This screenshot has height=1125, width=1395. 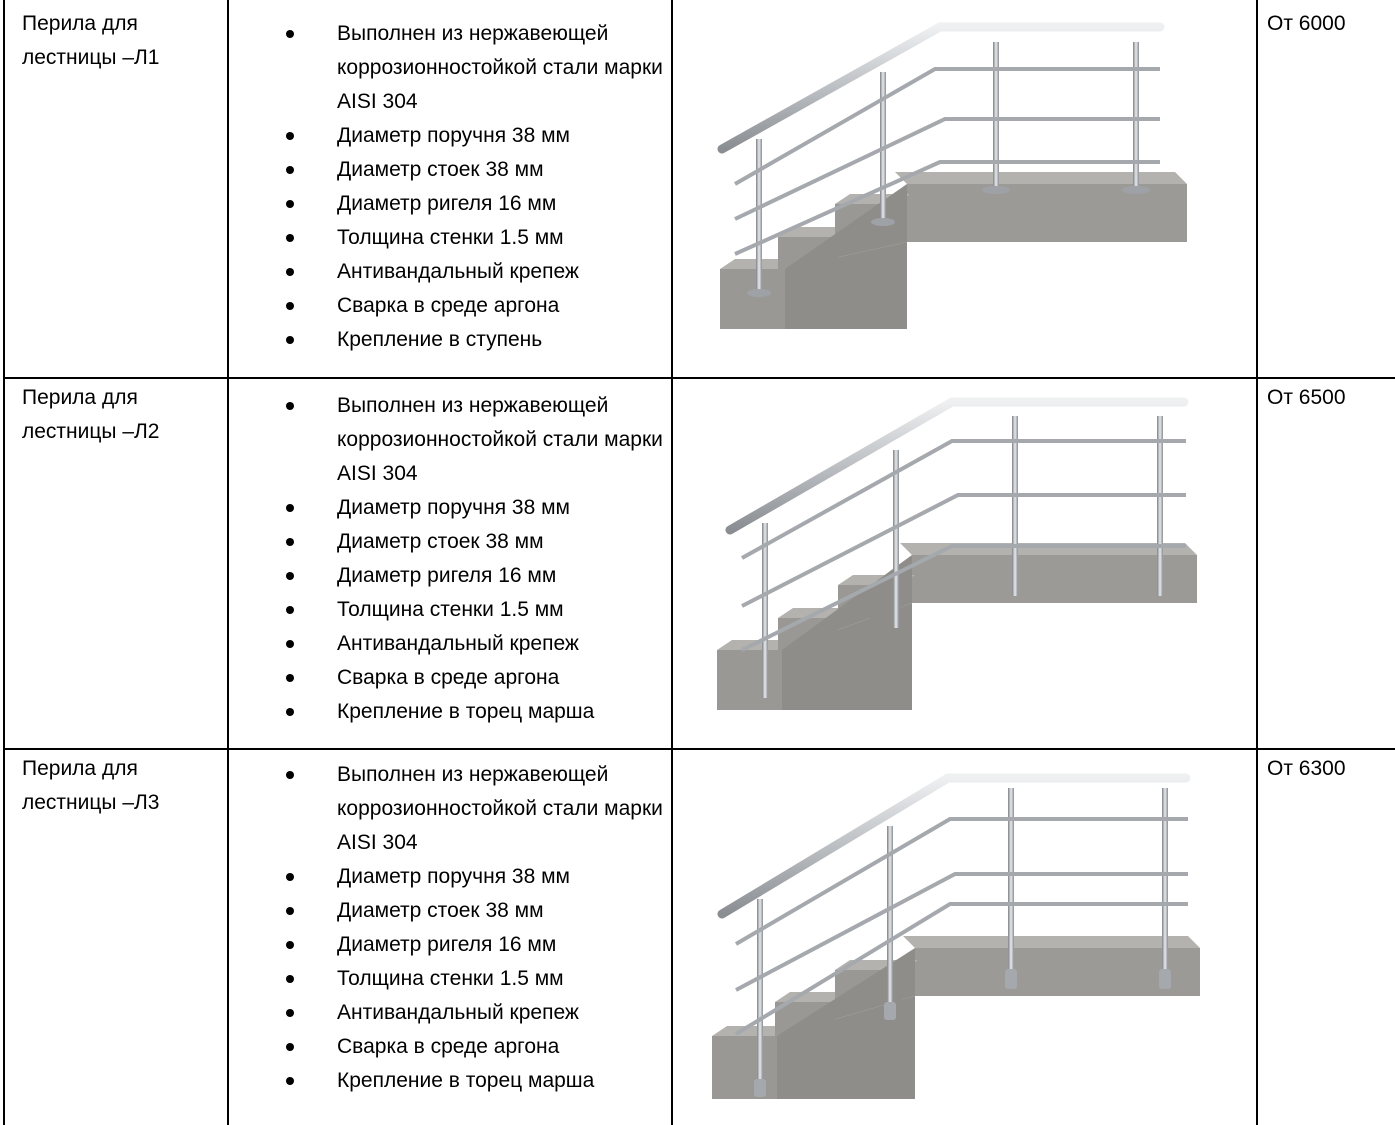 I want to click on table-divider-specs, so click(x=672, y=562).